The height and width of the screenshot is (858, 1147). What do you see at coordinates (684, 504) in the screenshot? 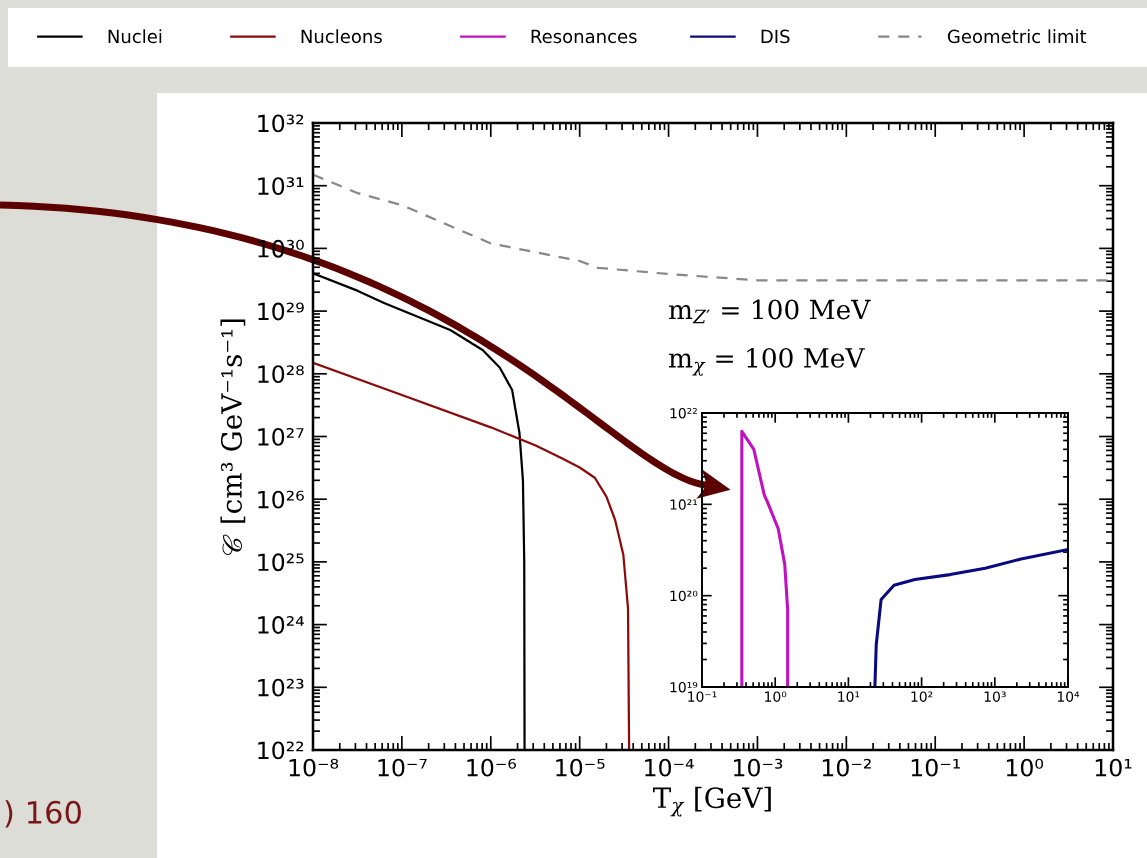
I see `y-tick-label: 10²¹` at bounding box center [684, 504].